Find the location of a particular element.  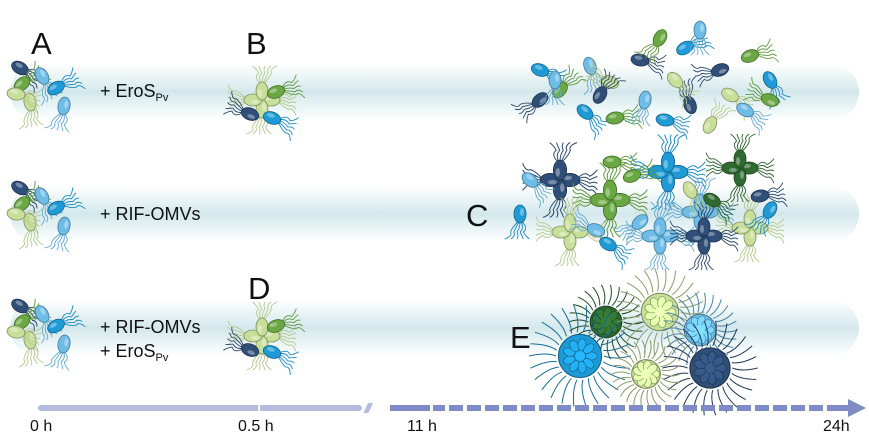

treatment-erospv: + EroSPv is located at coordinates (134, 94).